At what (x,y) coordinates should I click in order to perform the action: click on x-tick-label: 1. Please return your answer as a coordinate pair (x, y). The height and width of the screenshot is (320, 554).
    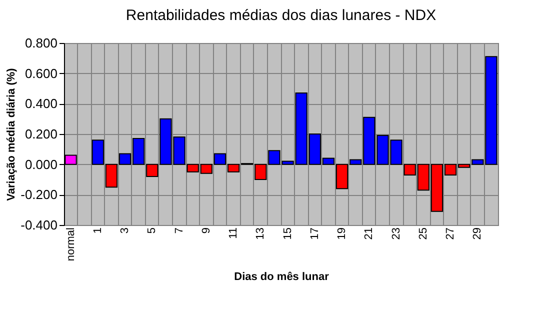
    Looking at the image, I should click on (98, 231).